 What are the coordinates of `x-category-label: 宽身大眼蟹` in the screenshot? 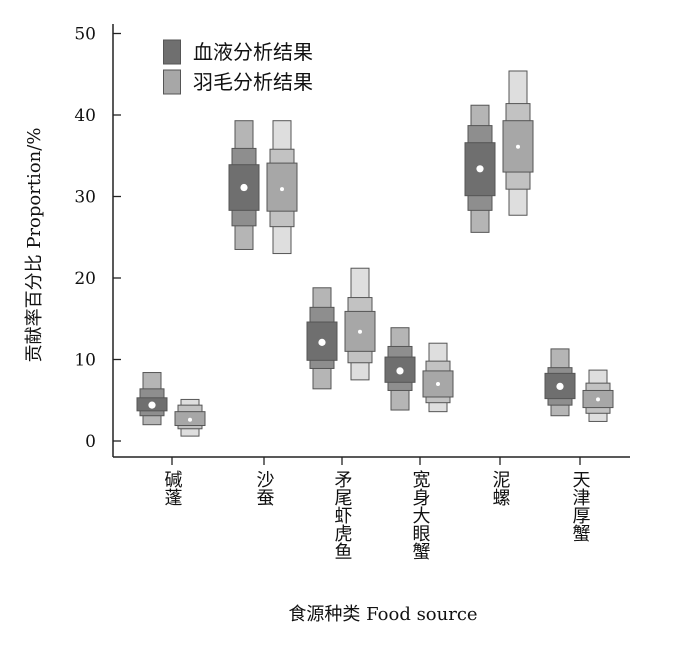 It's located at (420, 515).